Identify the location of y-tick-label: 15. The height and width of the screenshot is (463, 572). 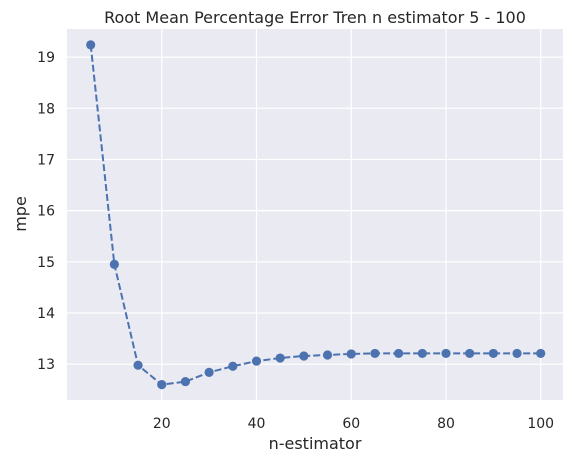
(46, 263).